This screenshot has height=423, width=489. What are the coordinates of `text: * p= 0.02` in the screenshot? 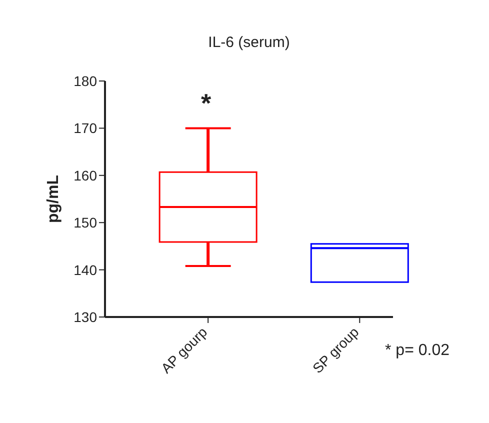 It's located at (417, 351).